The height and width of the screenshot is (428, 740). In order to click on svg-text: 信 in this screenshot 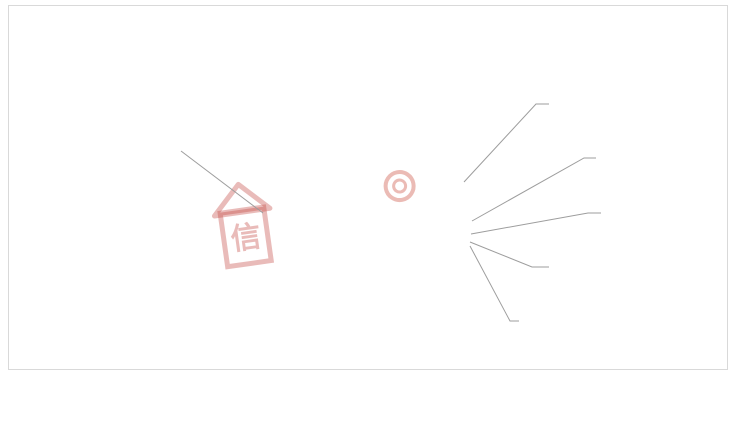, I will do `click(246, 238)`.